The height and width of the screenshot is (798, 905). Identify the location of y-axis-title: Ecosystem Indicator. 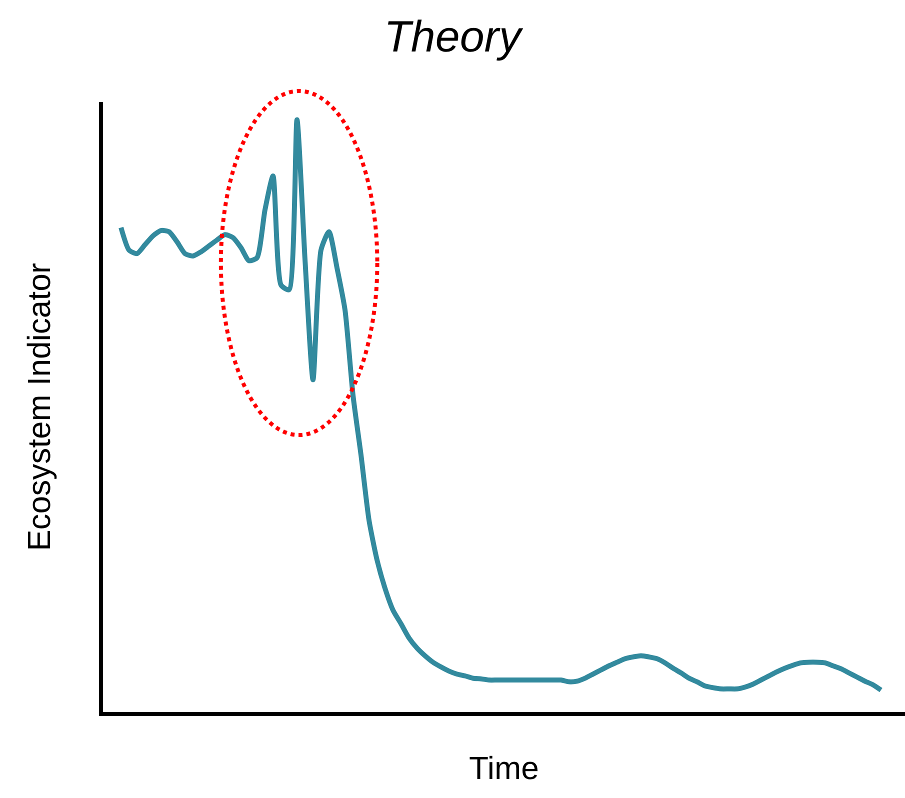
(38, 407).